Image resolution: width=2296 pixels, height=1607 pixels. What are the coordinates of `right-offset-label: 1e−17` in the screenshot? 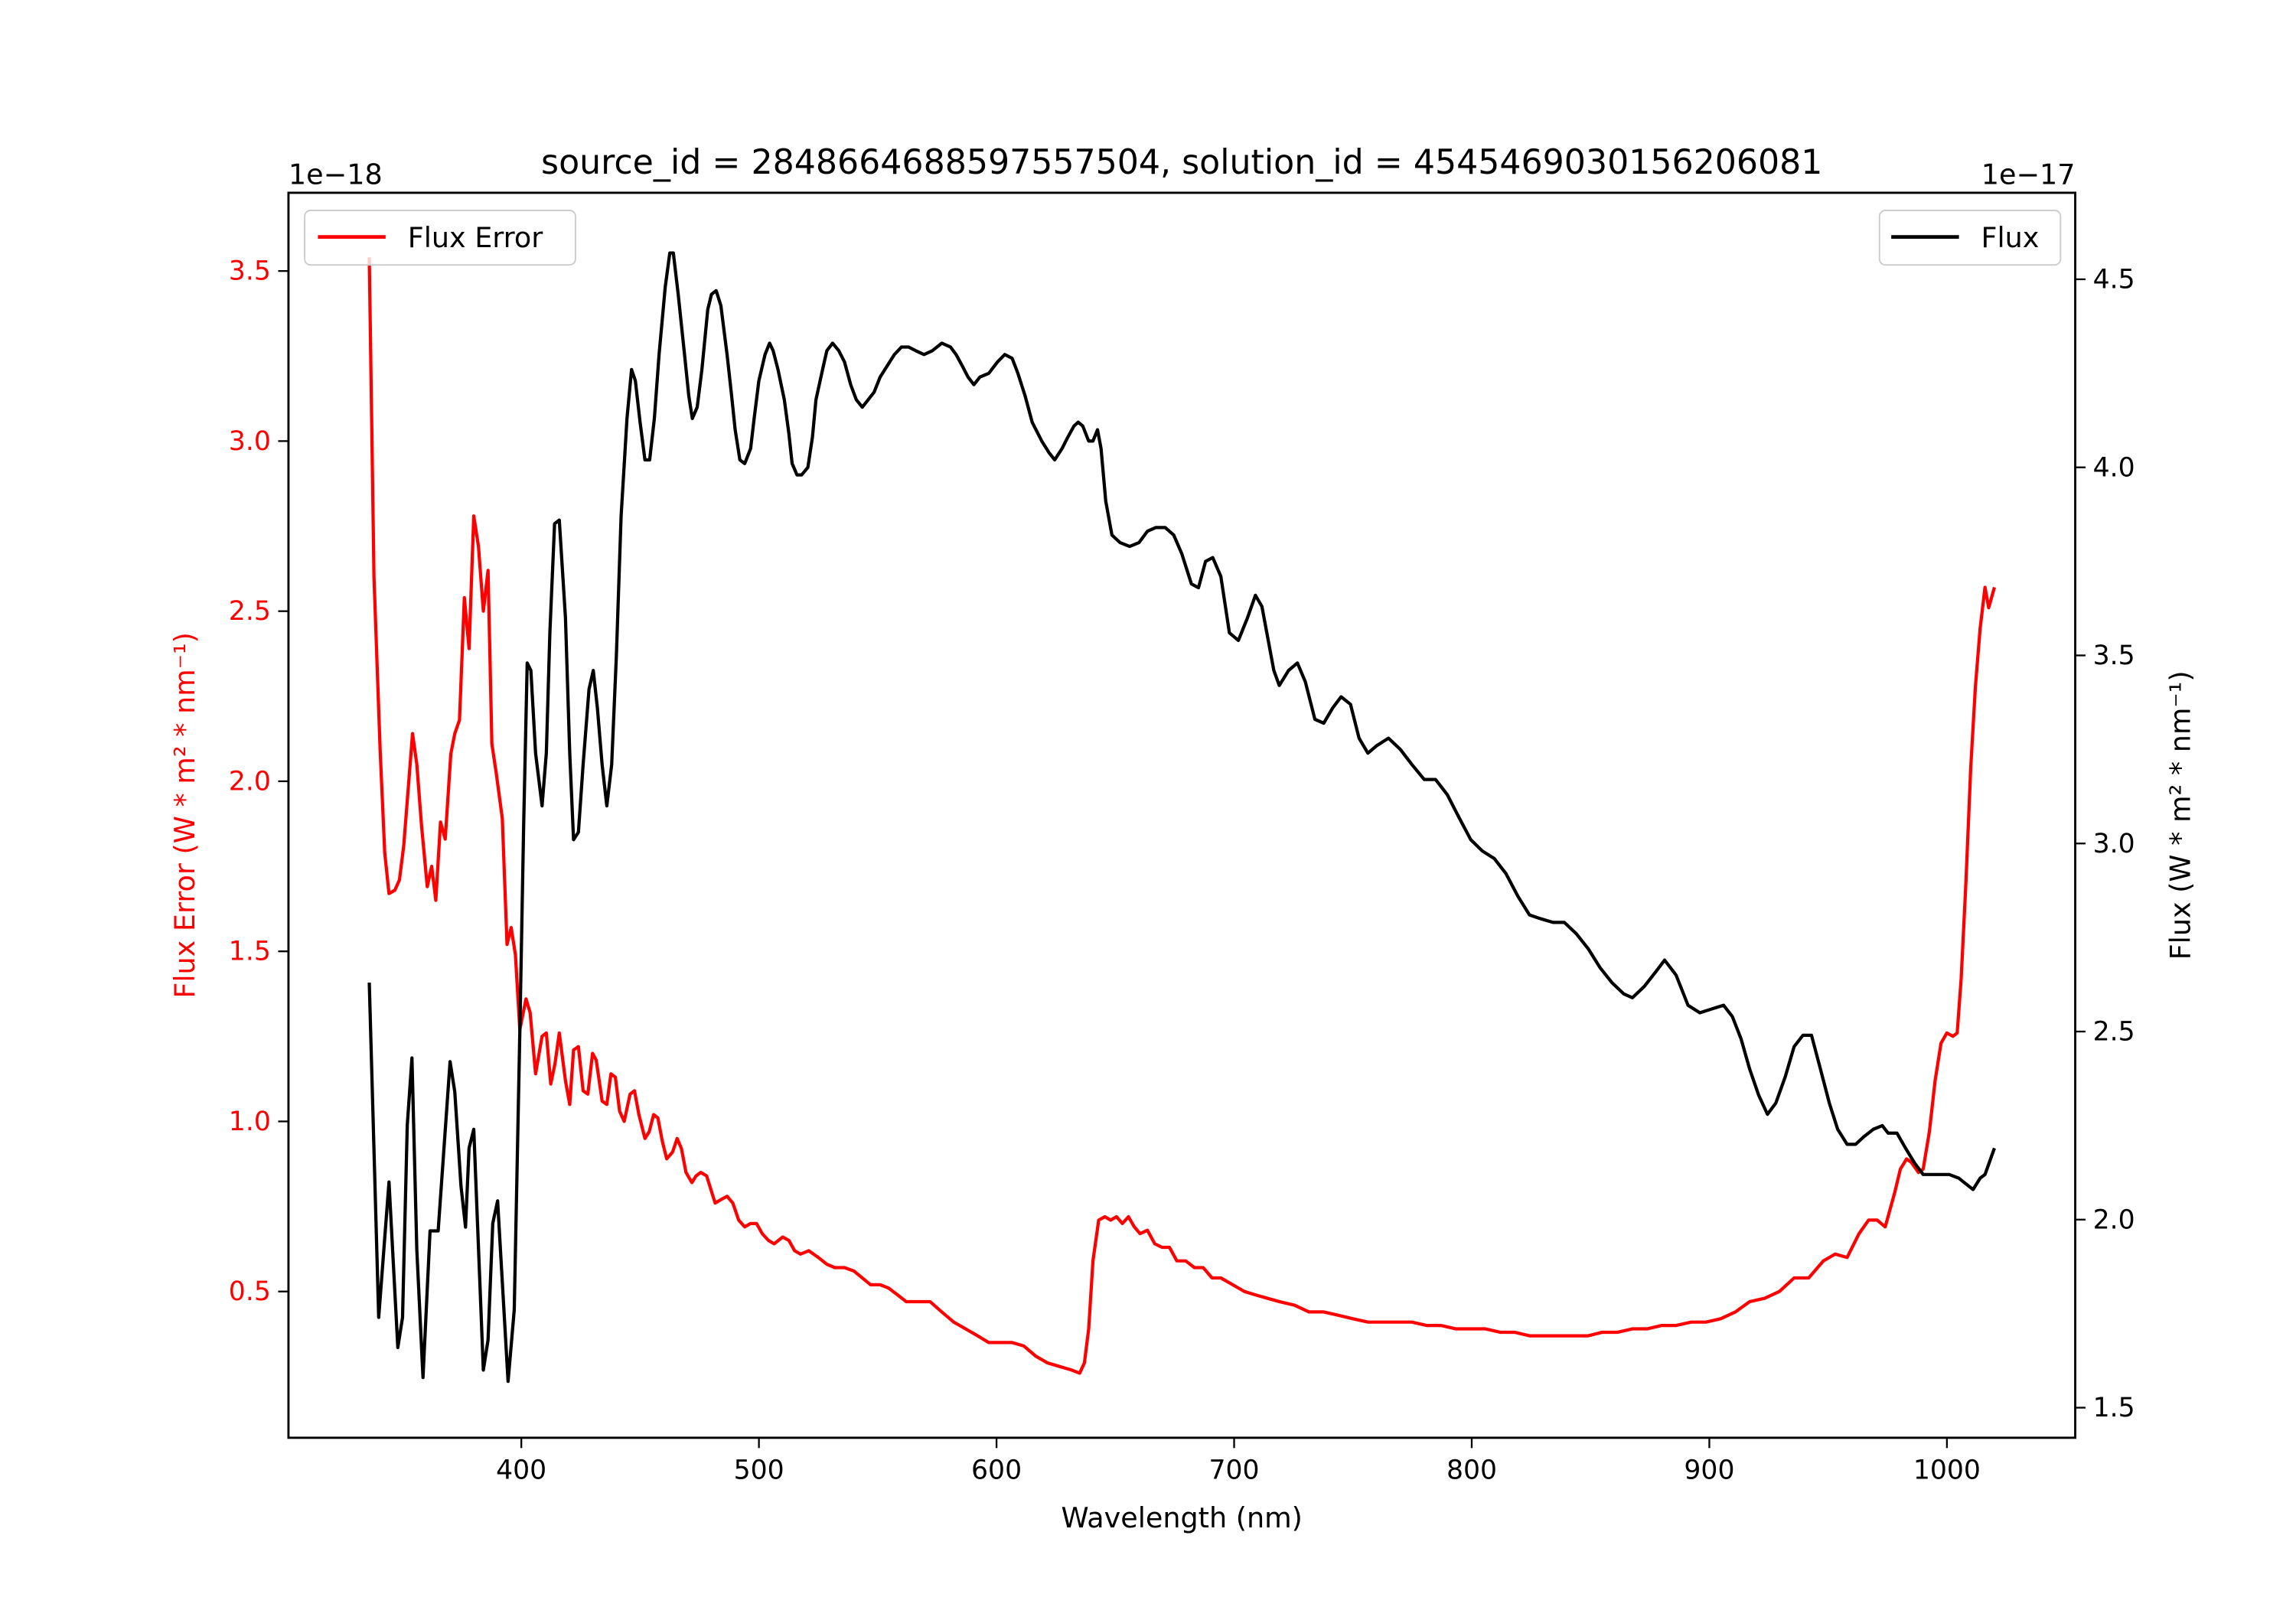 It's located at (2028, 175).